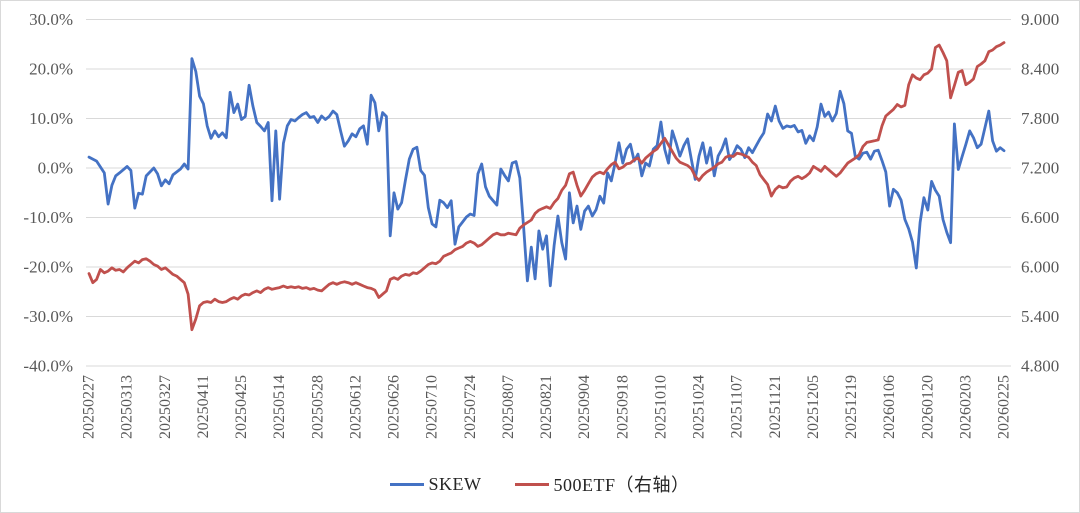  I want to click on y-axis-left-tick-label: 10.0%, so click(51, 118).